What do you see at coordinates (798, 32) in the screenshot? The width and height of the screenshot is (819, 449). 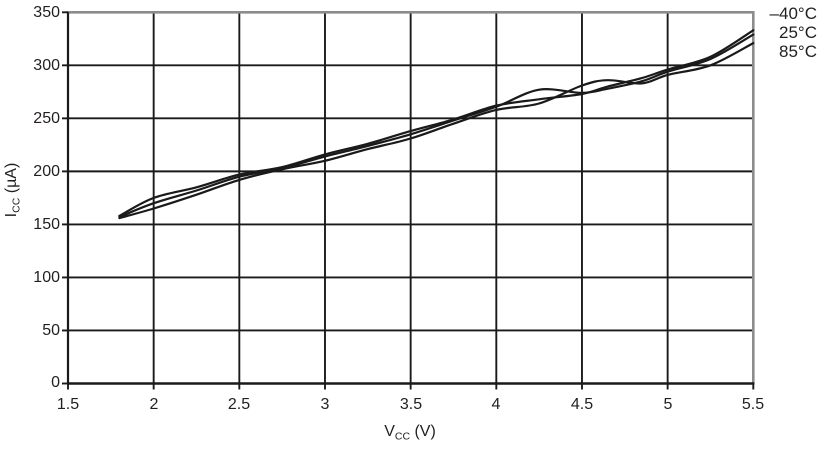 I see `legend-item-25c: 25°C` at bounding box center [798, 32].